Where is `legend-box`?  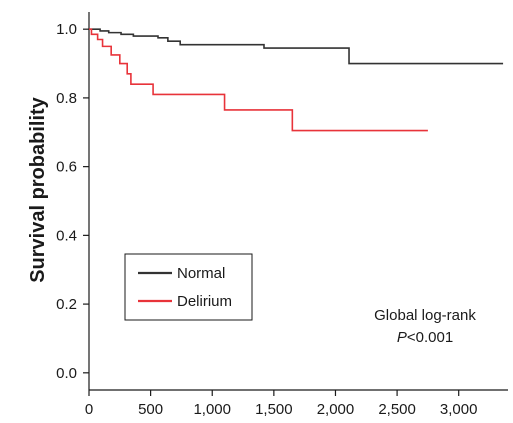
legend-box is located at coordinates (188, 287).